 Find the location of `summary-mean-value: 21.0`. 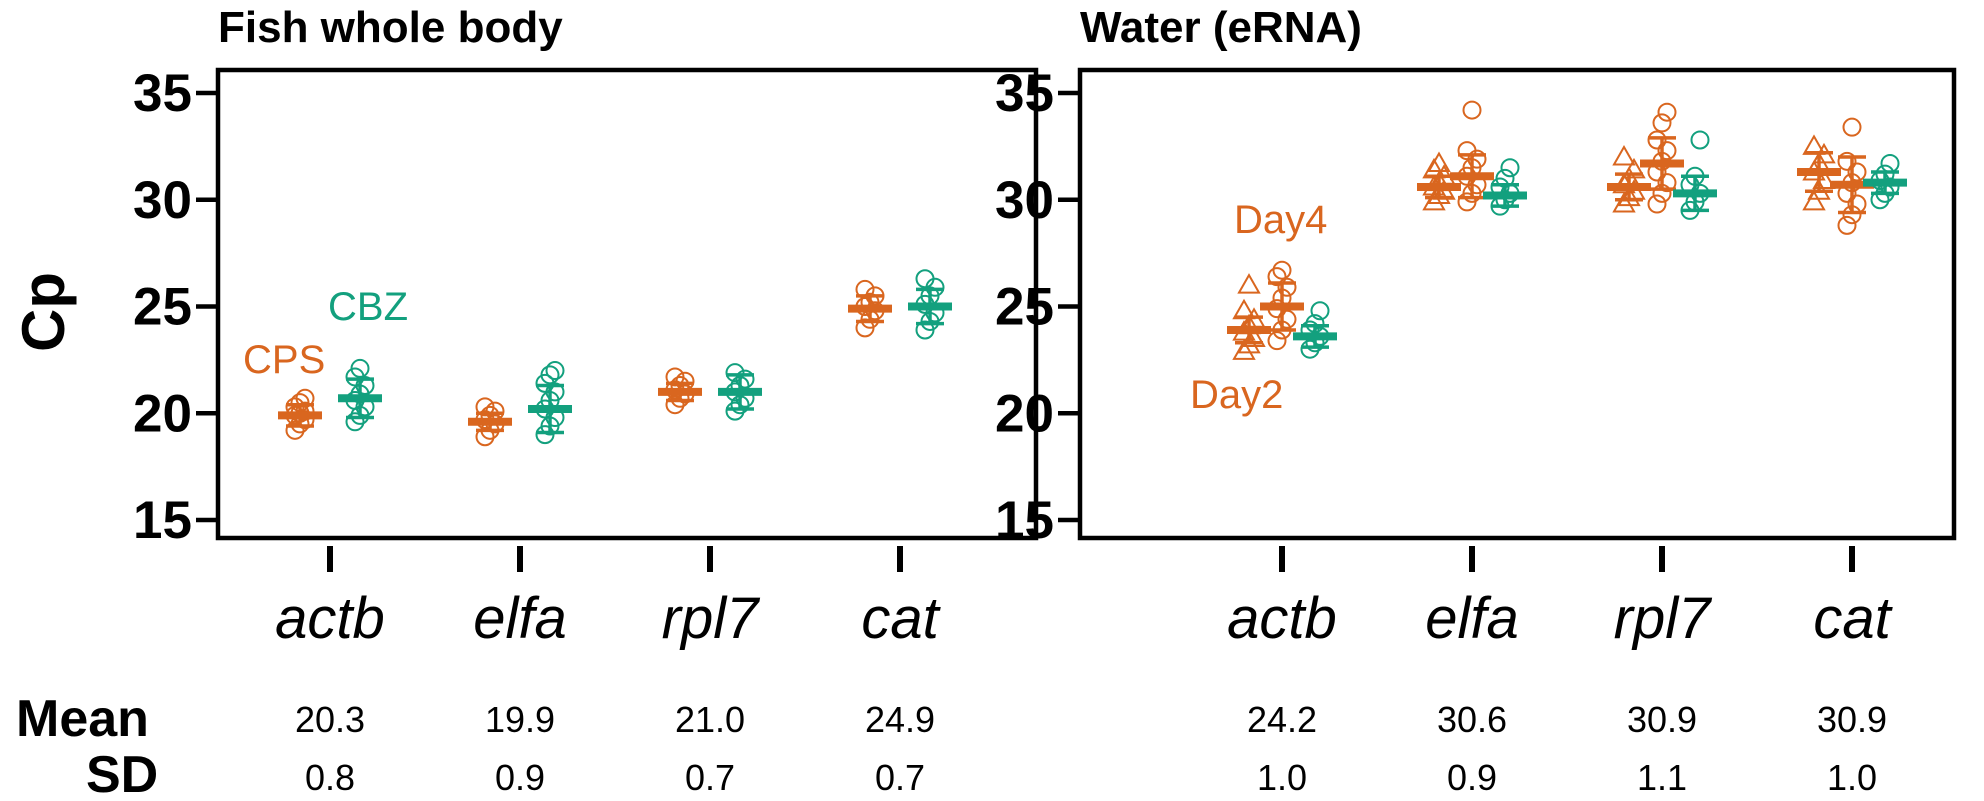

summary-mean-value: 21.0 is located at coordinates (710, 719).